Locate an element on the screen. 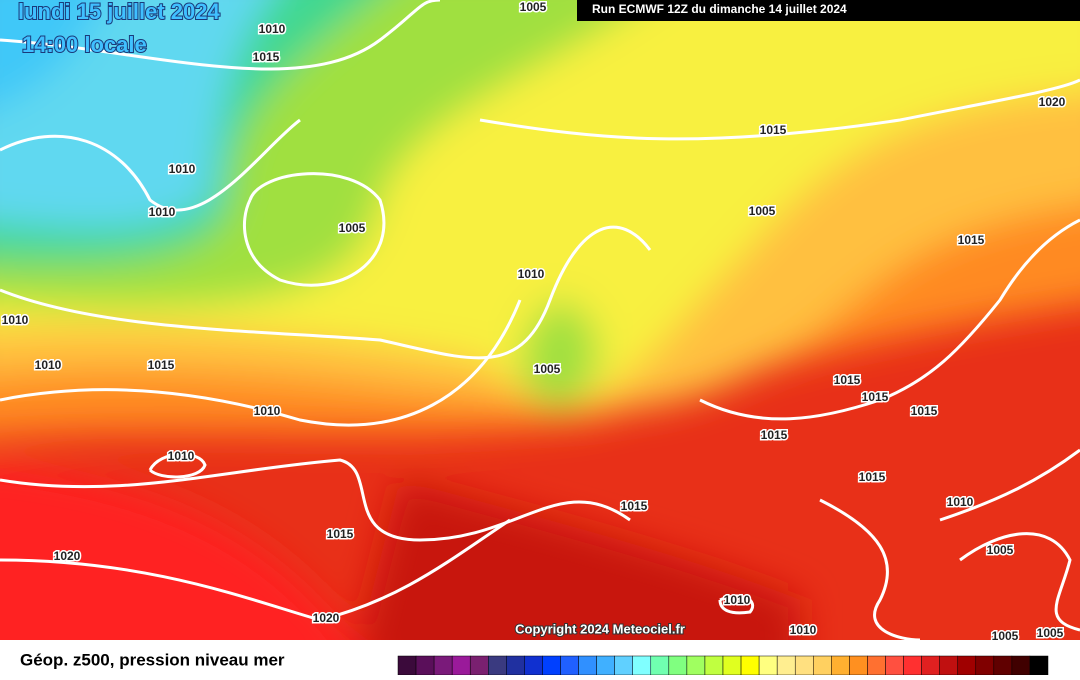 The width and height of the screenshot is (1080, 680). legend-title: Géop. z500, pression niveau mer is located at coordinates (152, 659).